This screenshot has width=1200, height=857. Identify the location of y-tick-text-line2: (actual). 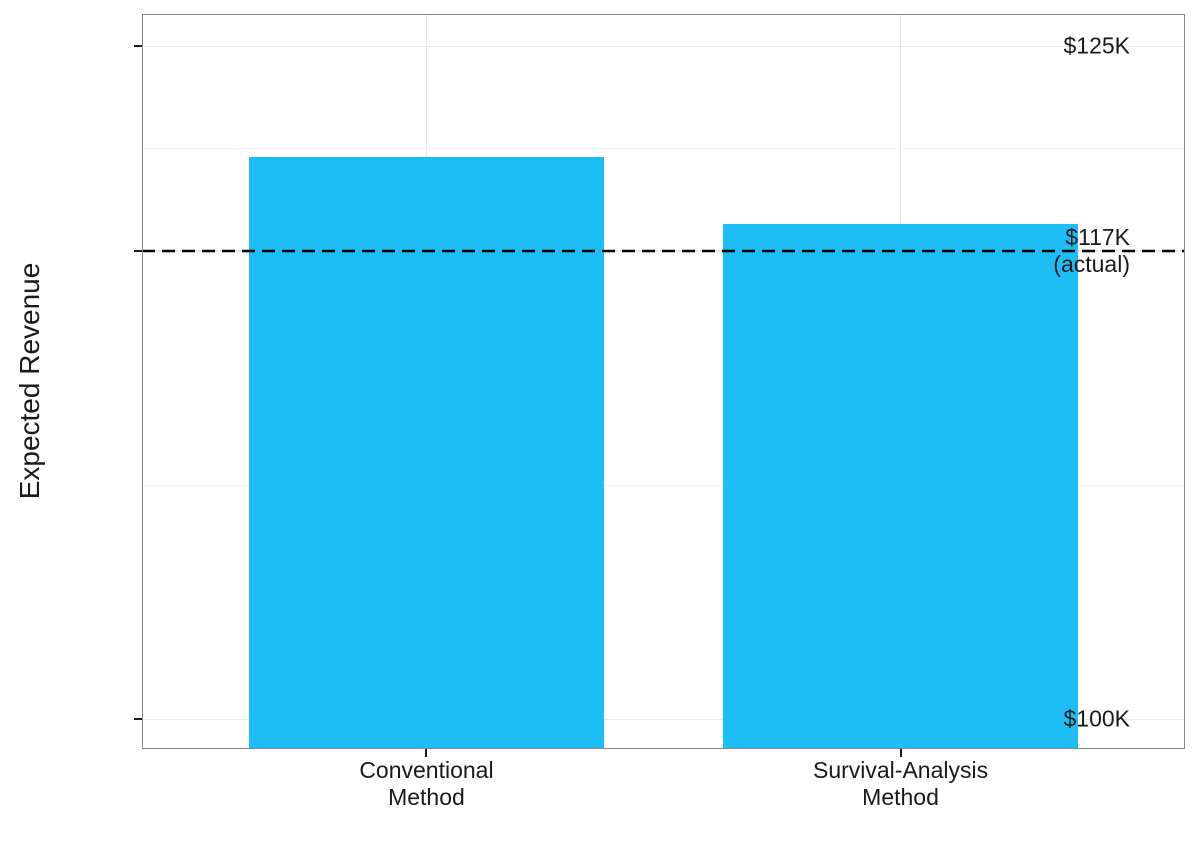
(1091, 263).